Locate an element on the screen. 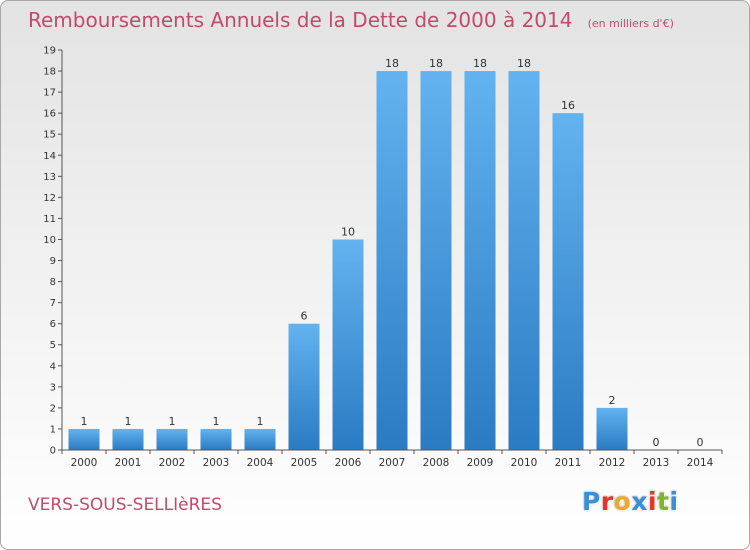 Image resolution: width=750 pixels, height=550 pixels. x-tick-label: 2008 is located at coordinates (436, 463).